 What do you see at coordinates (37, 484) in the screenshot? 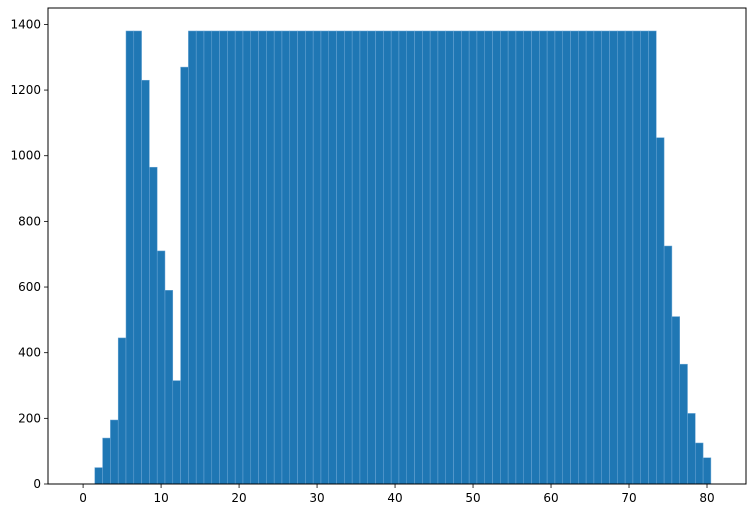
I see `y-tick-label: 0` at bounding box center [37, 484].